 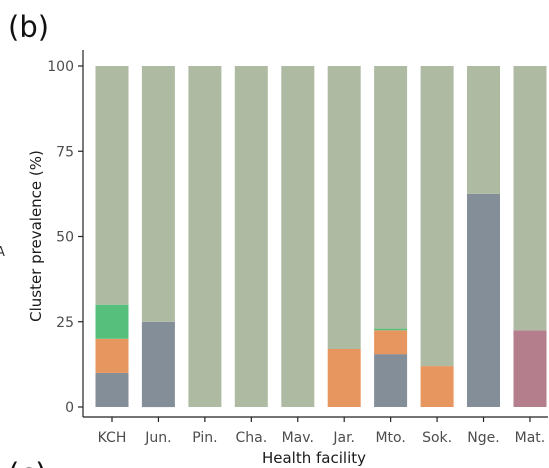 What do you see at coordinates (391, 197) in the screenshot?
I see `bar-segment-mto-s5` at bounding box center [391, 197].